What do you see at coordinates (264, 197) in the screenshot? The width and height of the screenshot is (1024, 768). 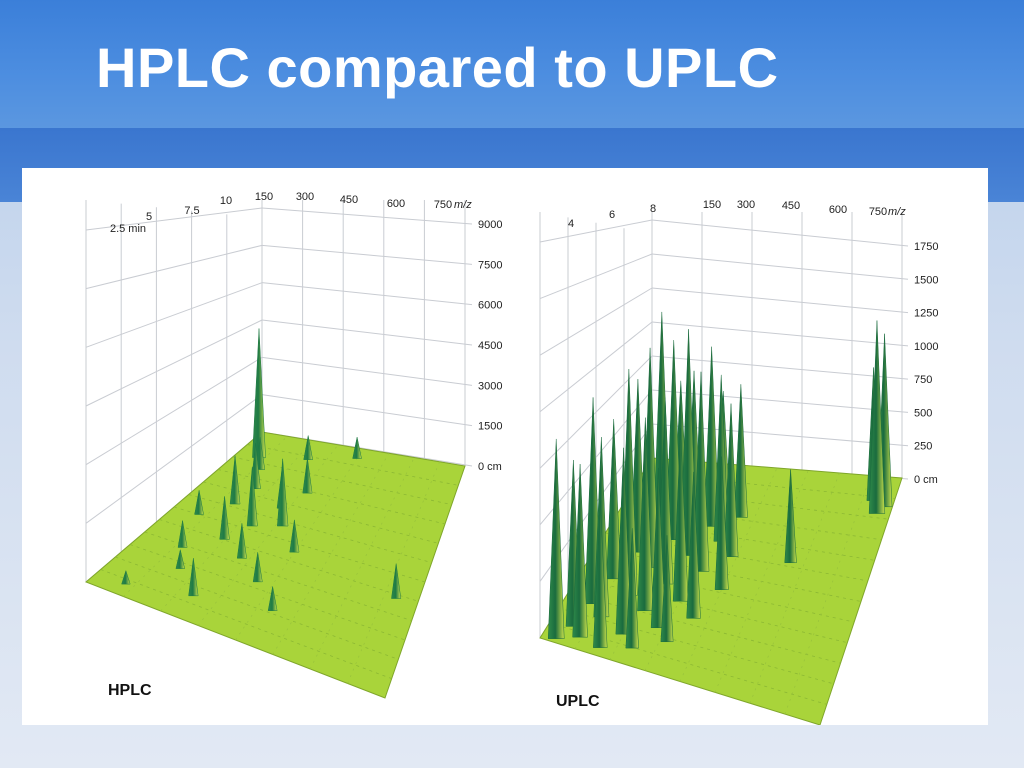 I see `mz-tick-label: 150` at bounding box center [264, 197].